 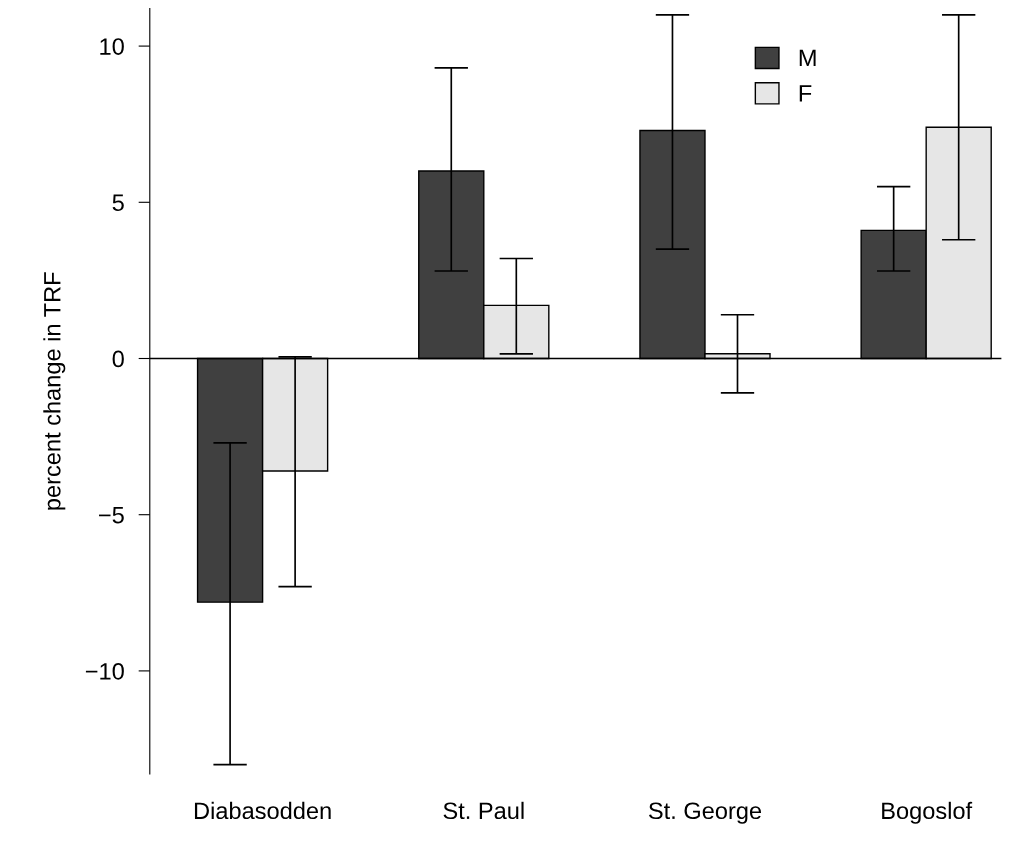 What do you see at coordinates (104, 671) in the screenshot?
I see `y-tick-label: −10` at bounding box center [104, 671].